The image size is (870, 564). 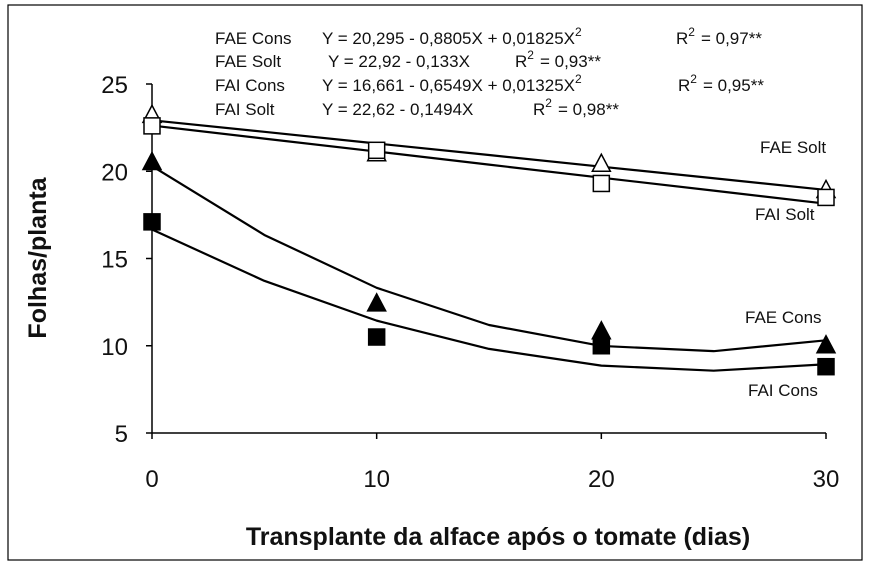 What do you see at coordinates (793, 147) in the screenshot?
I see `curve-label: FAE Solt` at bounding box center [793, 147].